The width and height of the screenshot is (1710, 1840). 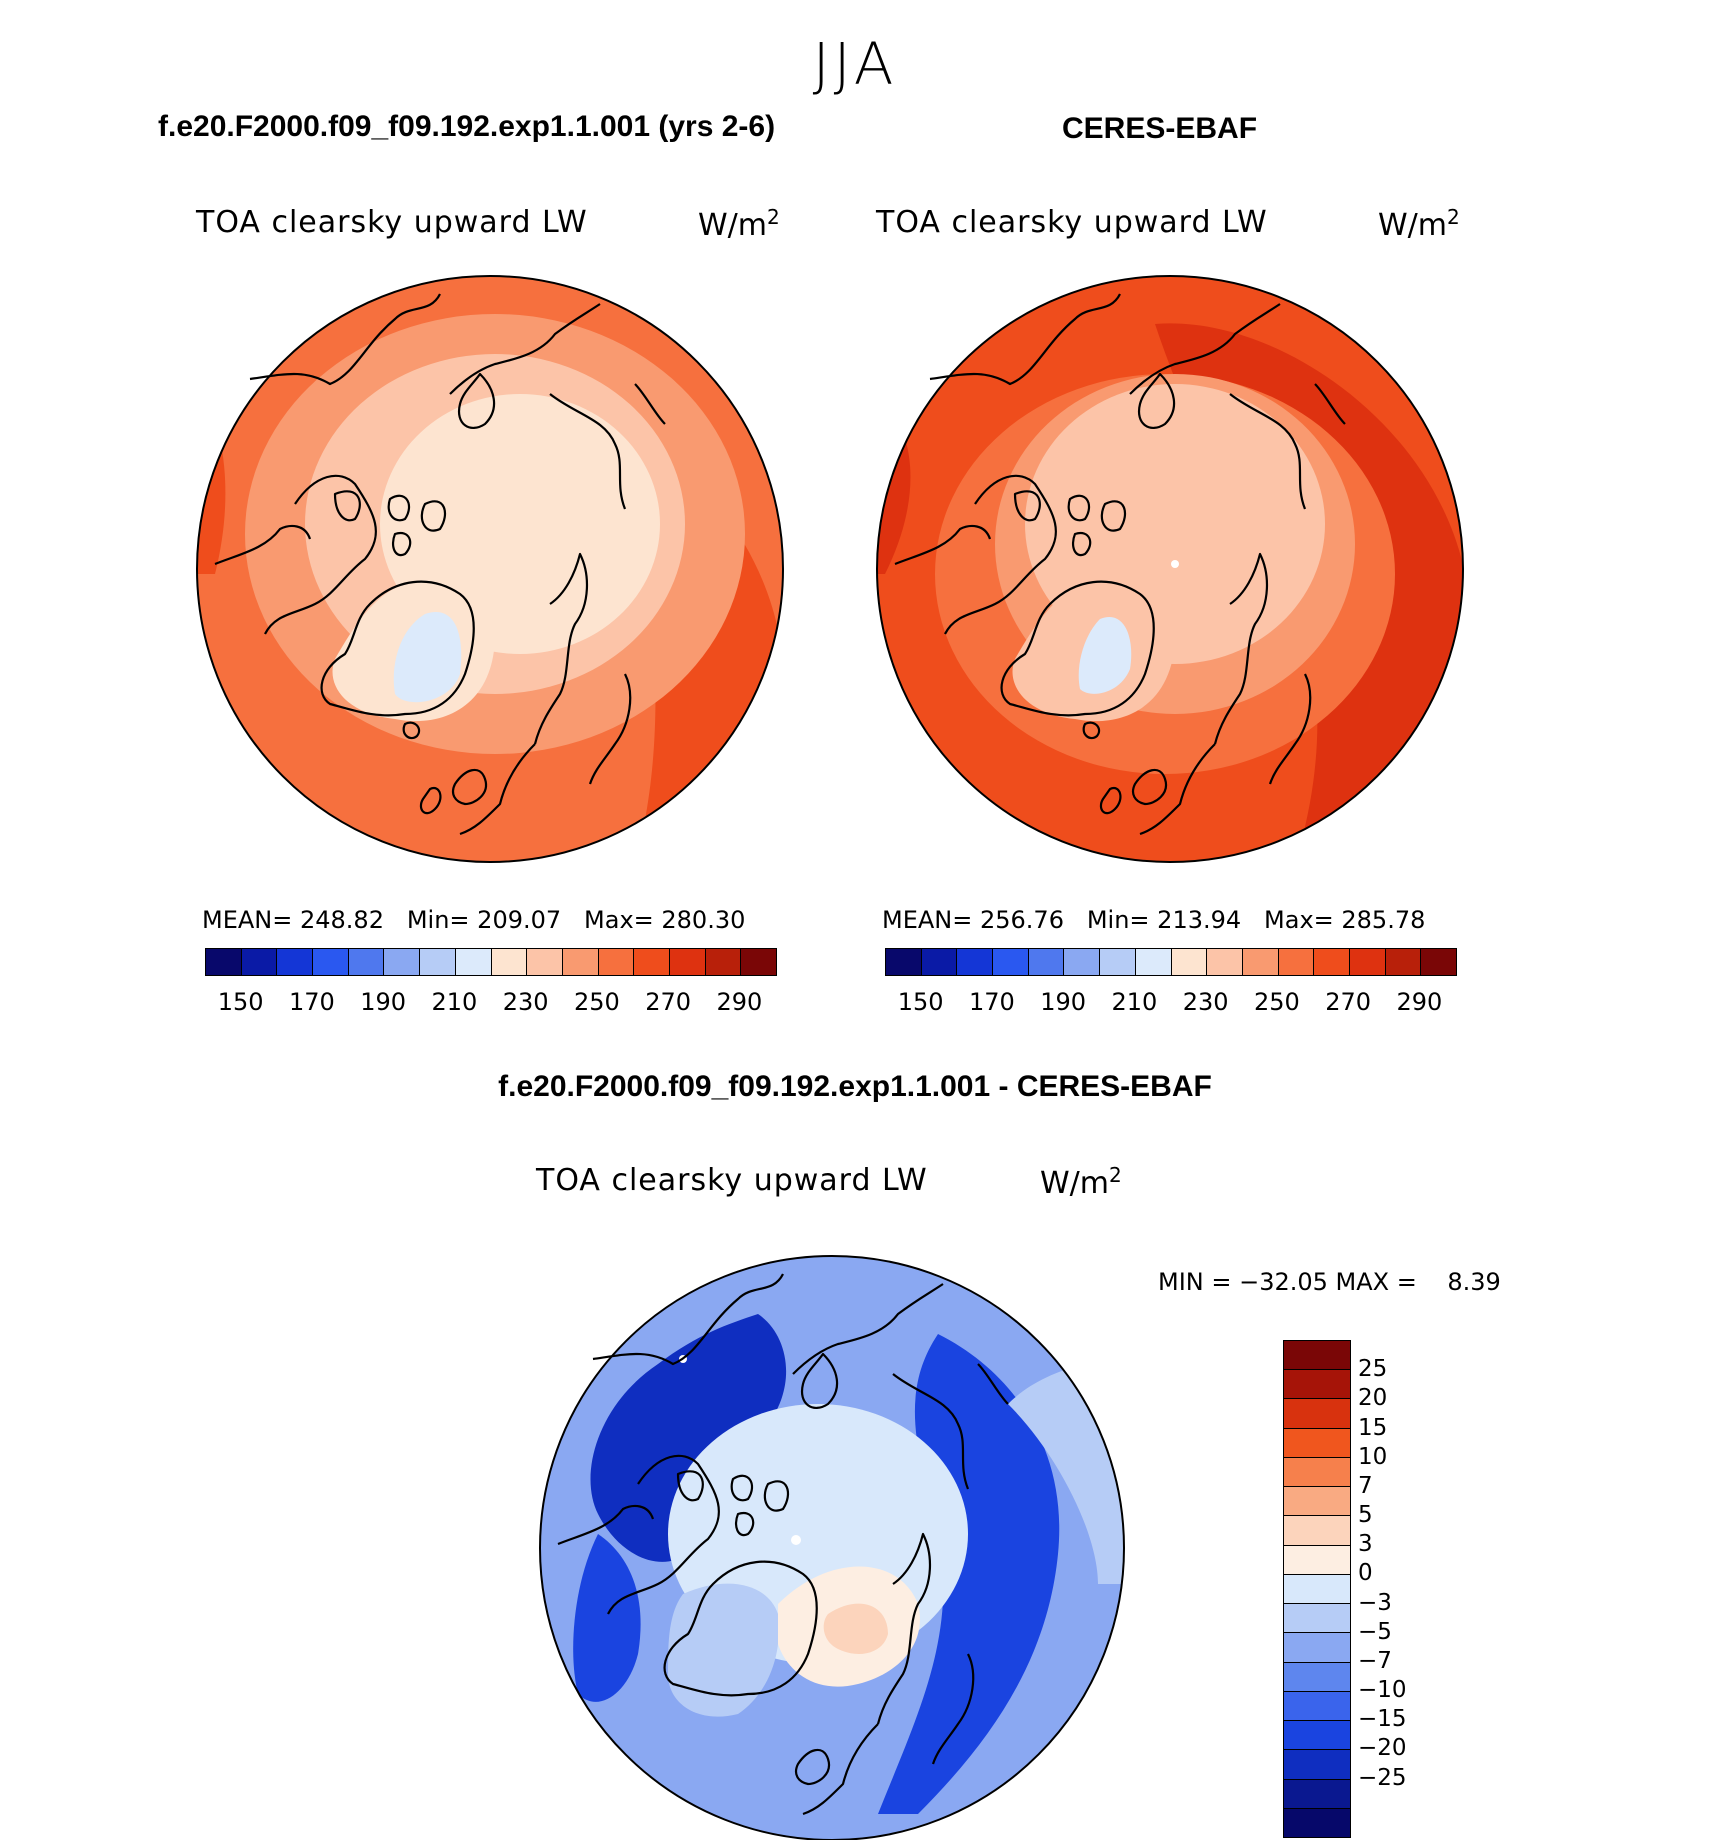 What do you see at coordinates (1329, 1282) in the screenshot?
I see `diff-stats: MIN = −32.05 MAX = 8.39` at bounding box center [1329, 1282].